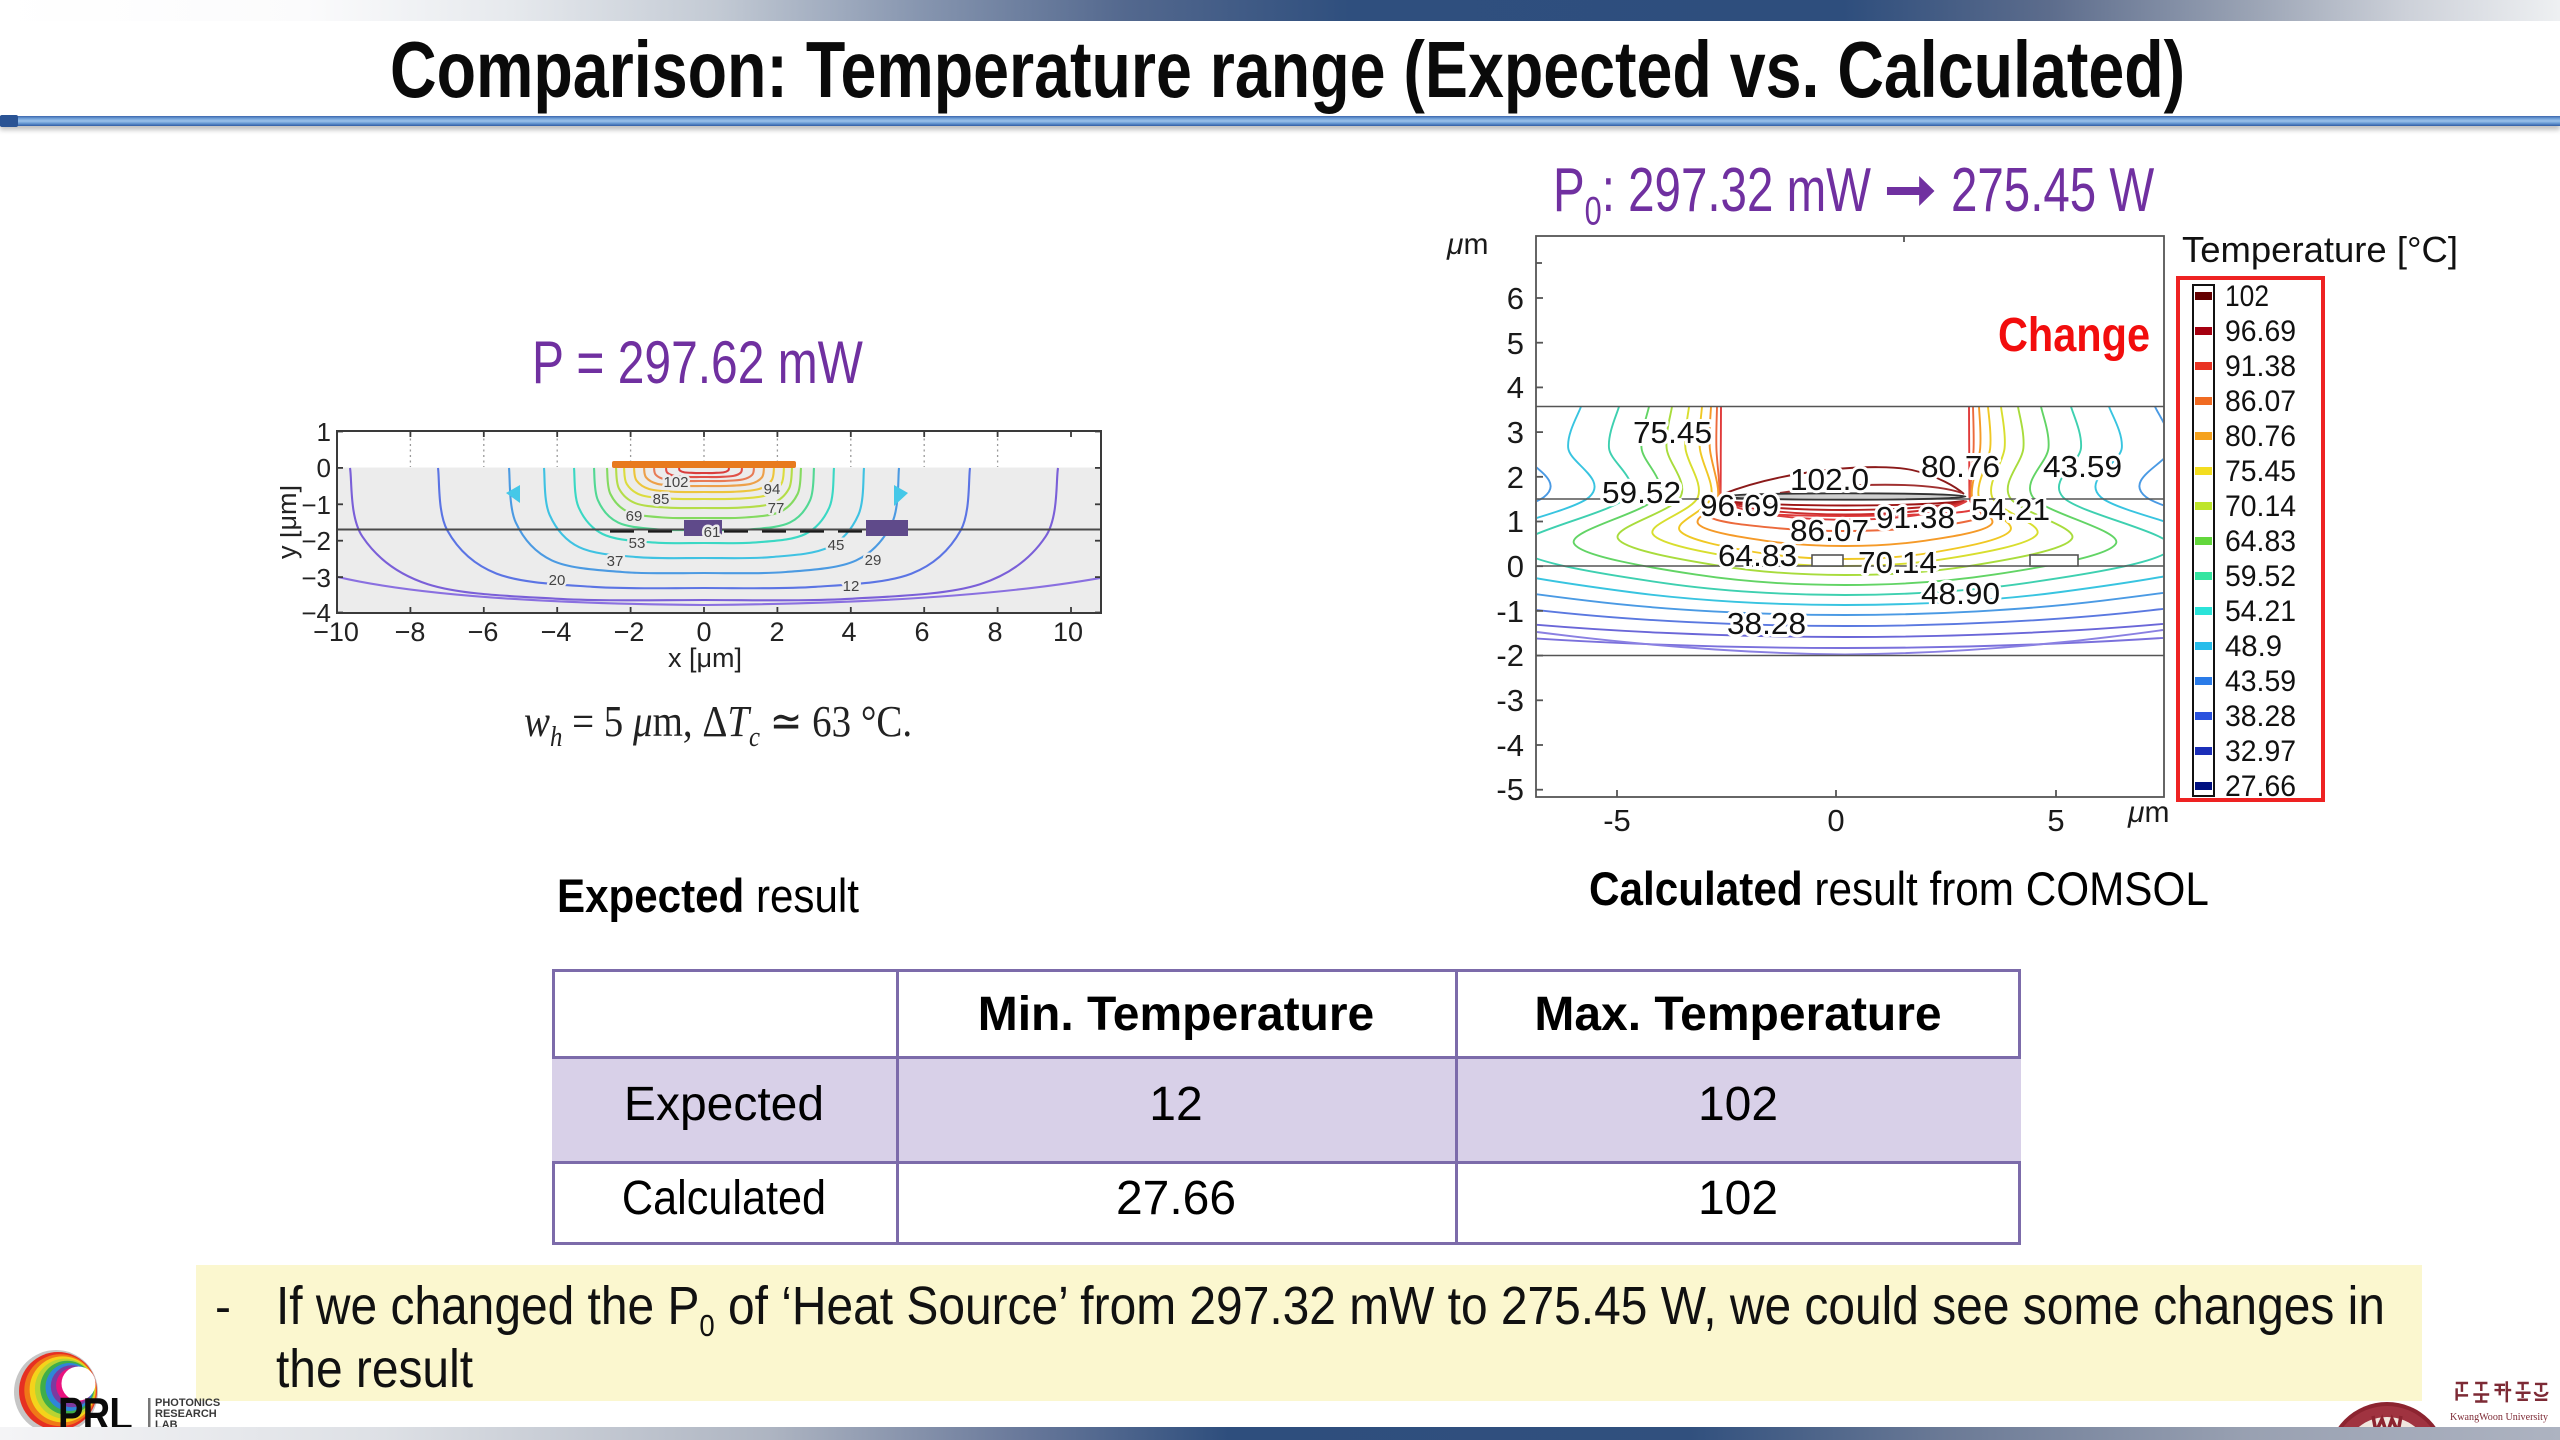 The height and width of the screenshot is (1440, 2560). Describe the element at coordinates (483, 632) in the screenshot. I see `svg-text: −6` at that location.